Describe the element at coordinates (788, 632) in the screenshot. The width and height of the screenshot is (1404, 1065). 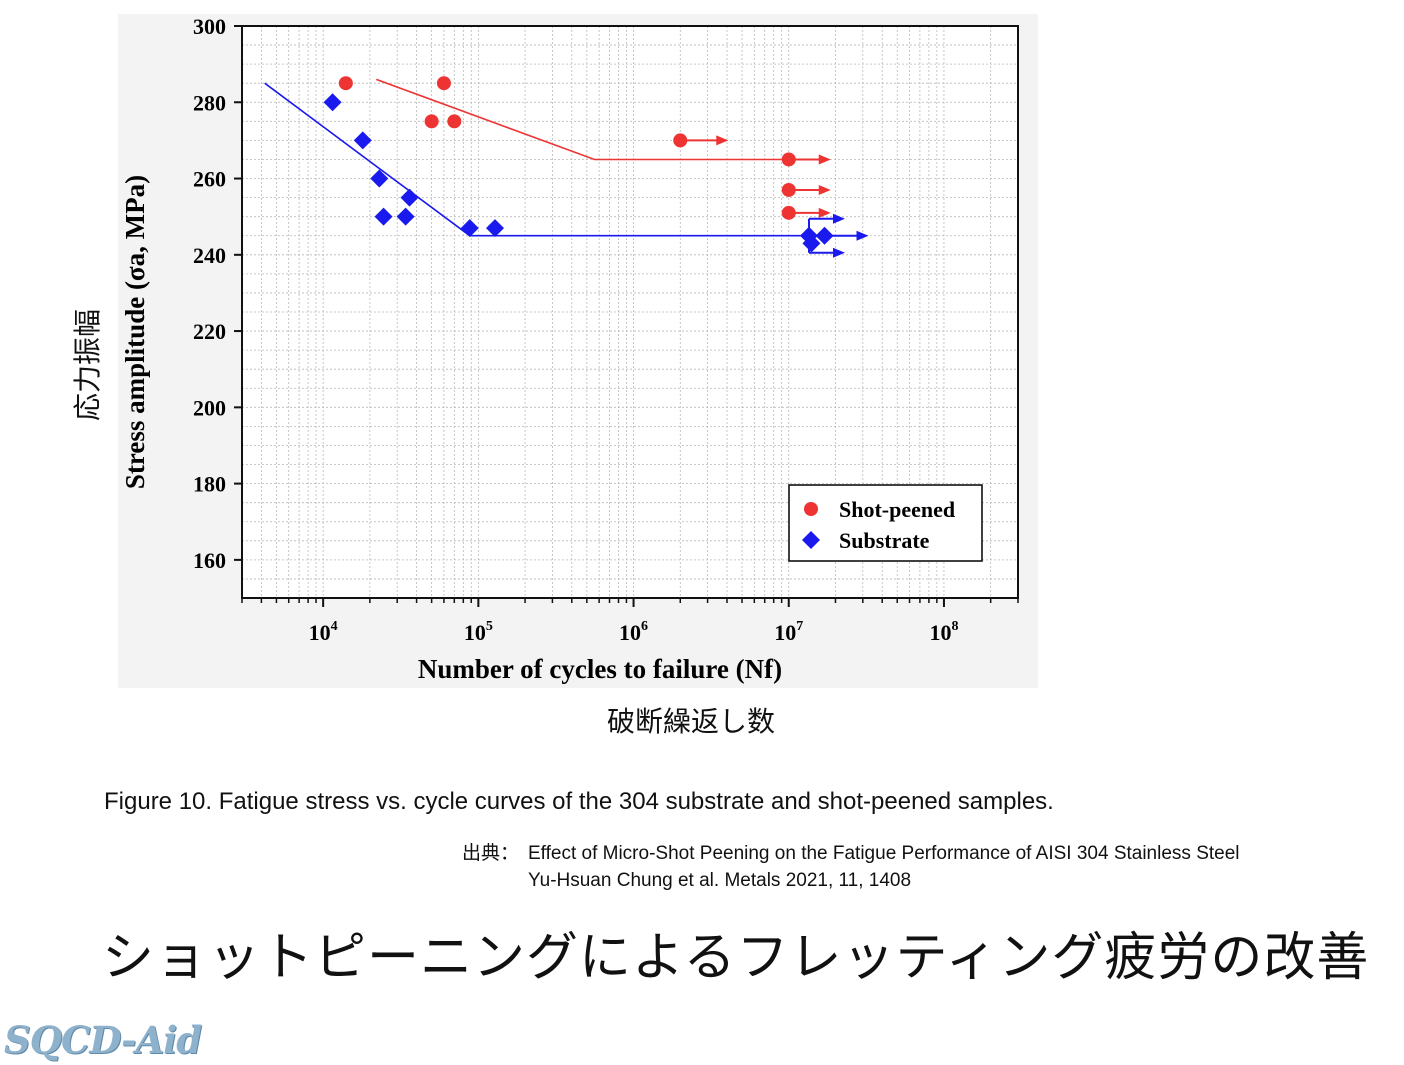
I see `x-tick-label: 10⁷` at that location.